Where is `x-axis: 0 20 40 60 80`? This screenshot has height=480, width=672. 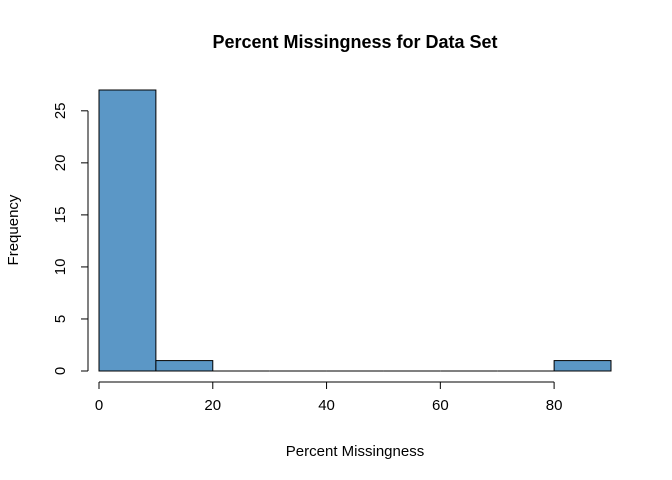
x-axis: 0 20 40 60 80 is located at coordinates (329, 397).